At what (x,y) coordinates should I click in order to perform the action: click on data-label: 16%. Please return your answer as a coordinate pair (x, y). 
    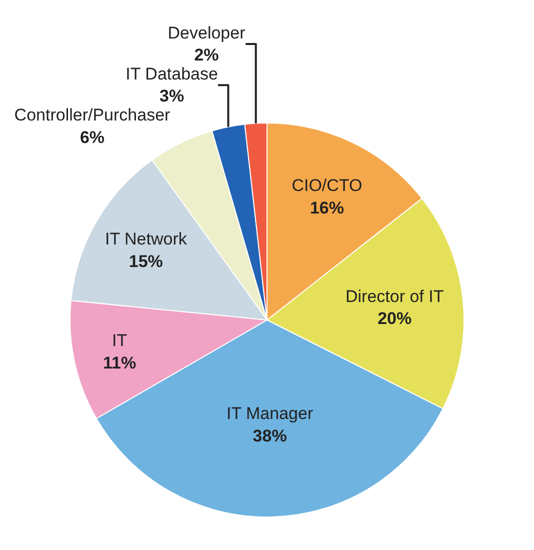
    Looking at the image, I should click on (327, 208).